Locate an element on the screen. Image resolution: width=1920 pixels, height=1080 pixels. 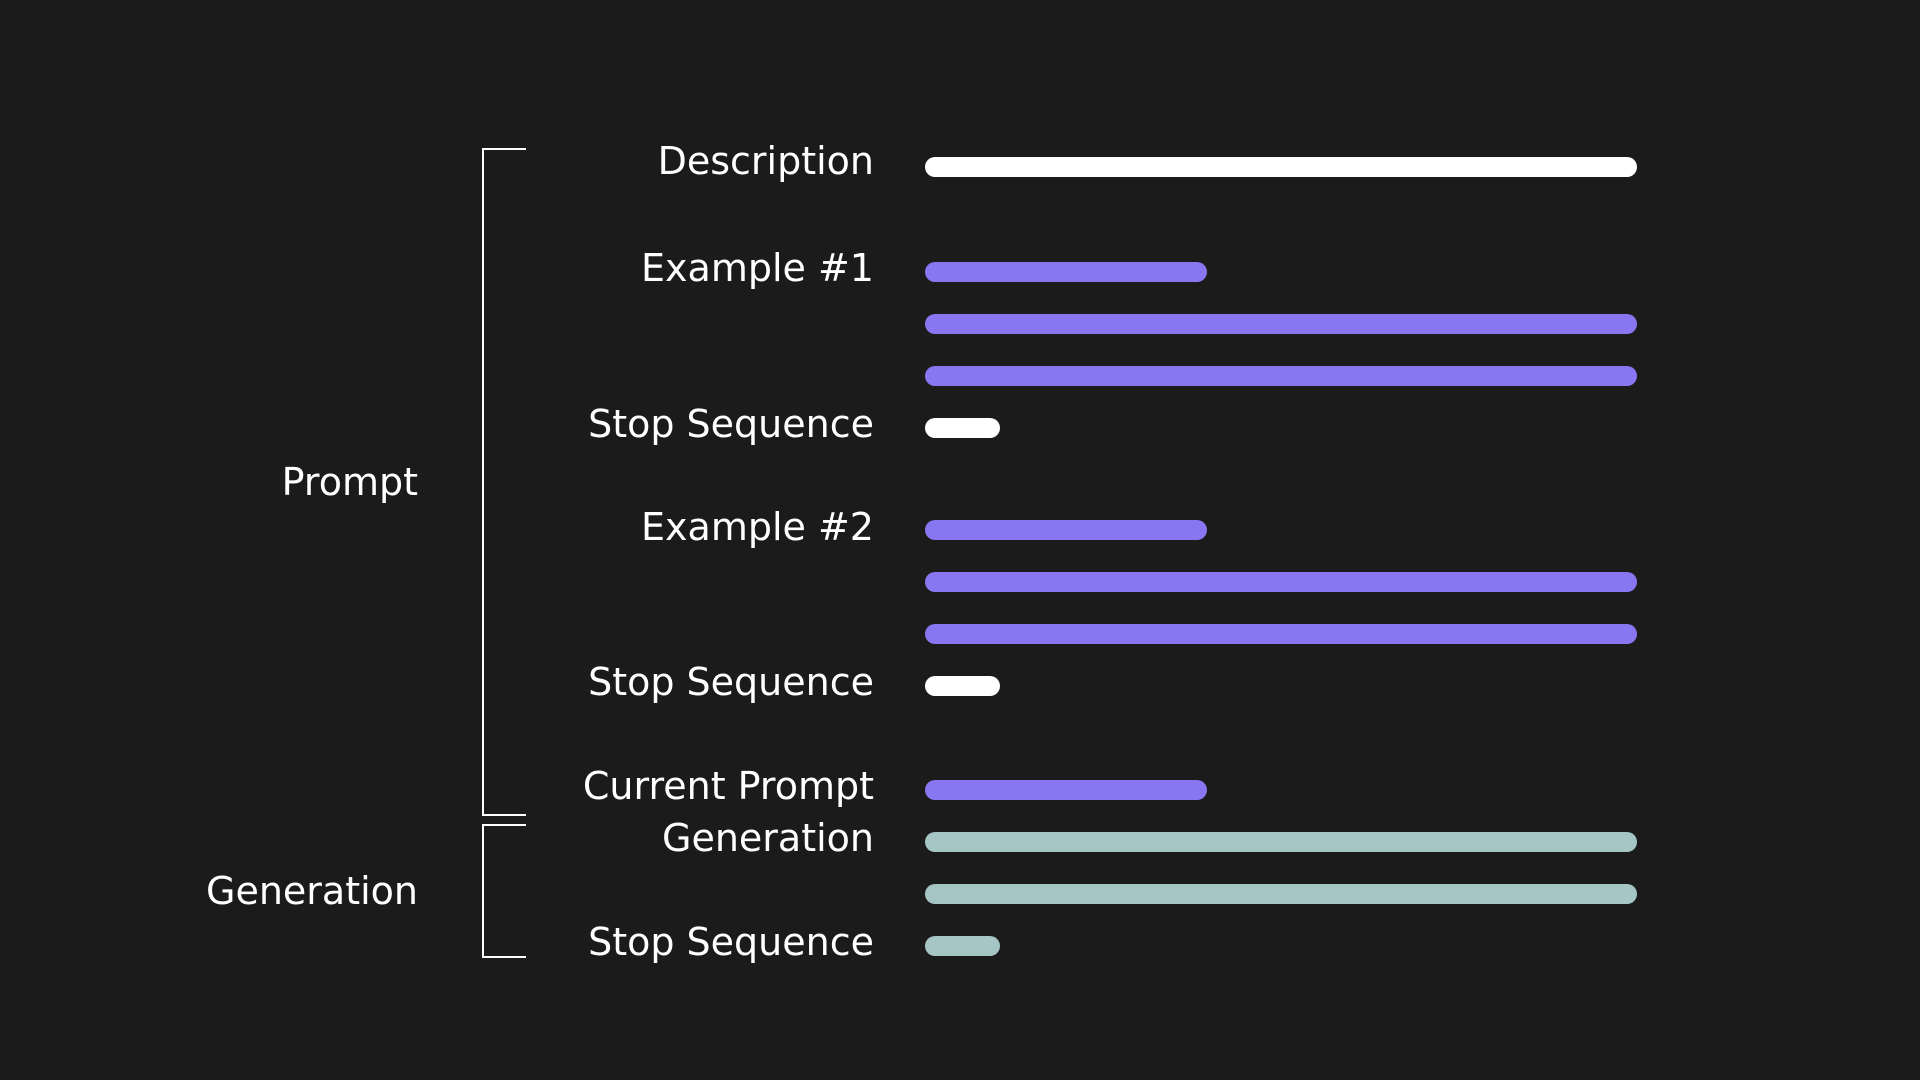
stop-sequence-3-label: Stop Sequence is located at coordinates (731, 942).